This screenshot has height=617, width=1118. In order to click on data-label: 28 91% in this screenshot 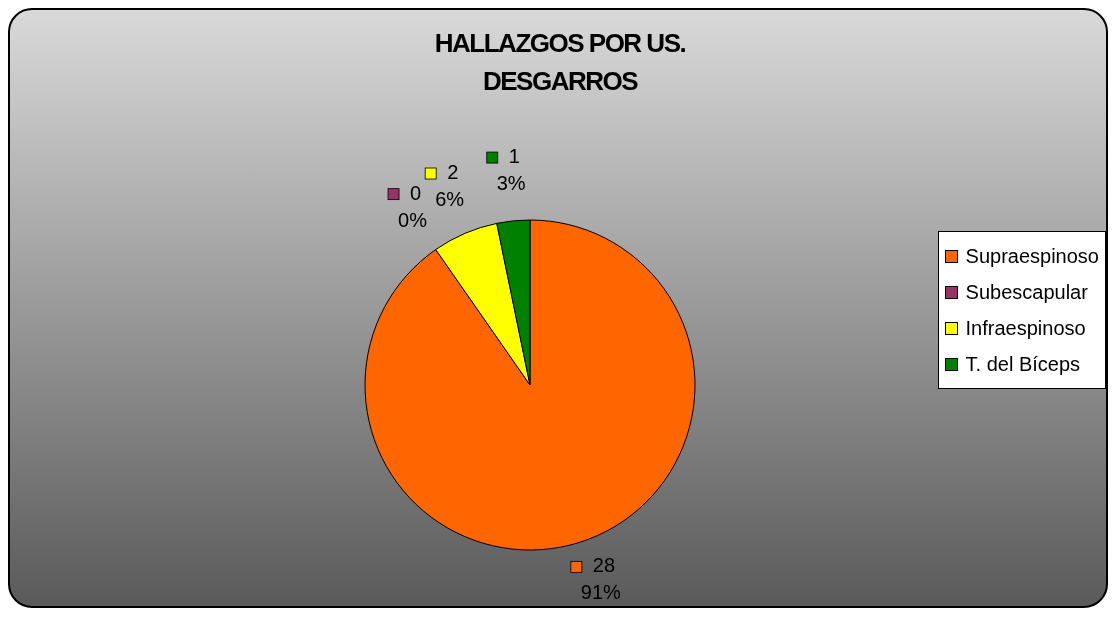, I will do `click(601, 579)`.